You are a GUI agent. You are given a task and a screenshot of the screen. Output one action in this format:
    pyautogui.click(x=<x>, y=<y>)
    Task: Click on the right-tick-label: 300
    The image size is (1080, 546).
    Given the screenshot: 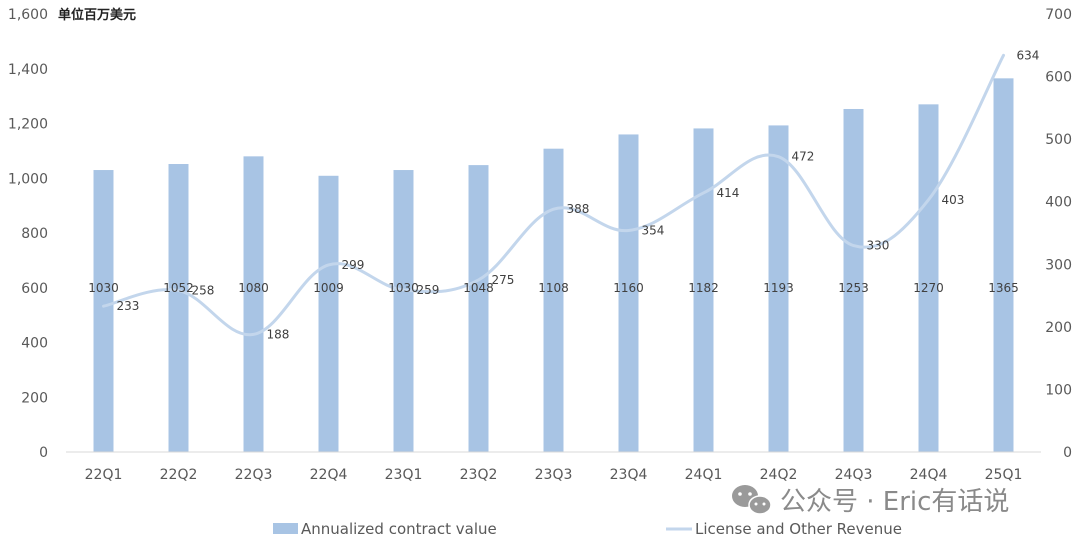 What is the action you would take?
    pyautogui.click(x=1058, y=265)
    